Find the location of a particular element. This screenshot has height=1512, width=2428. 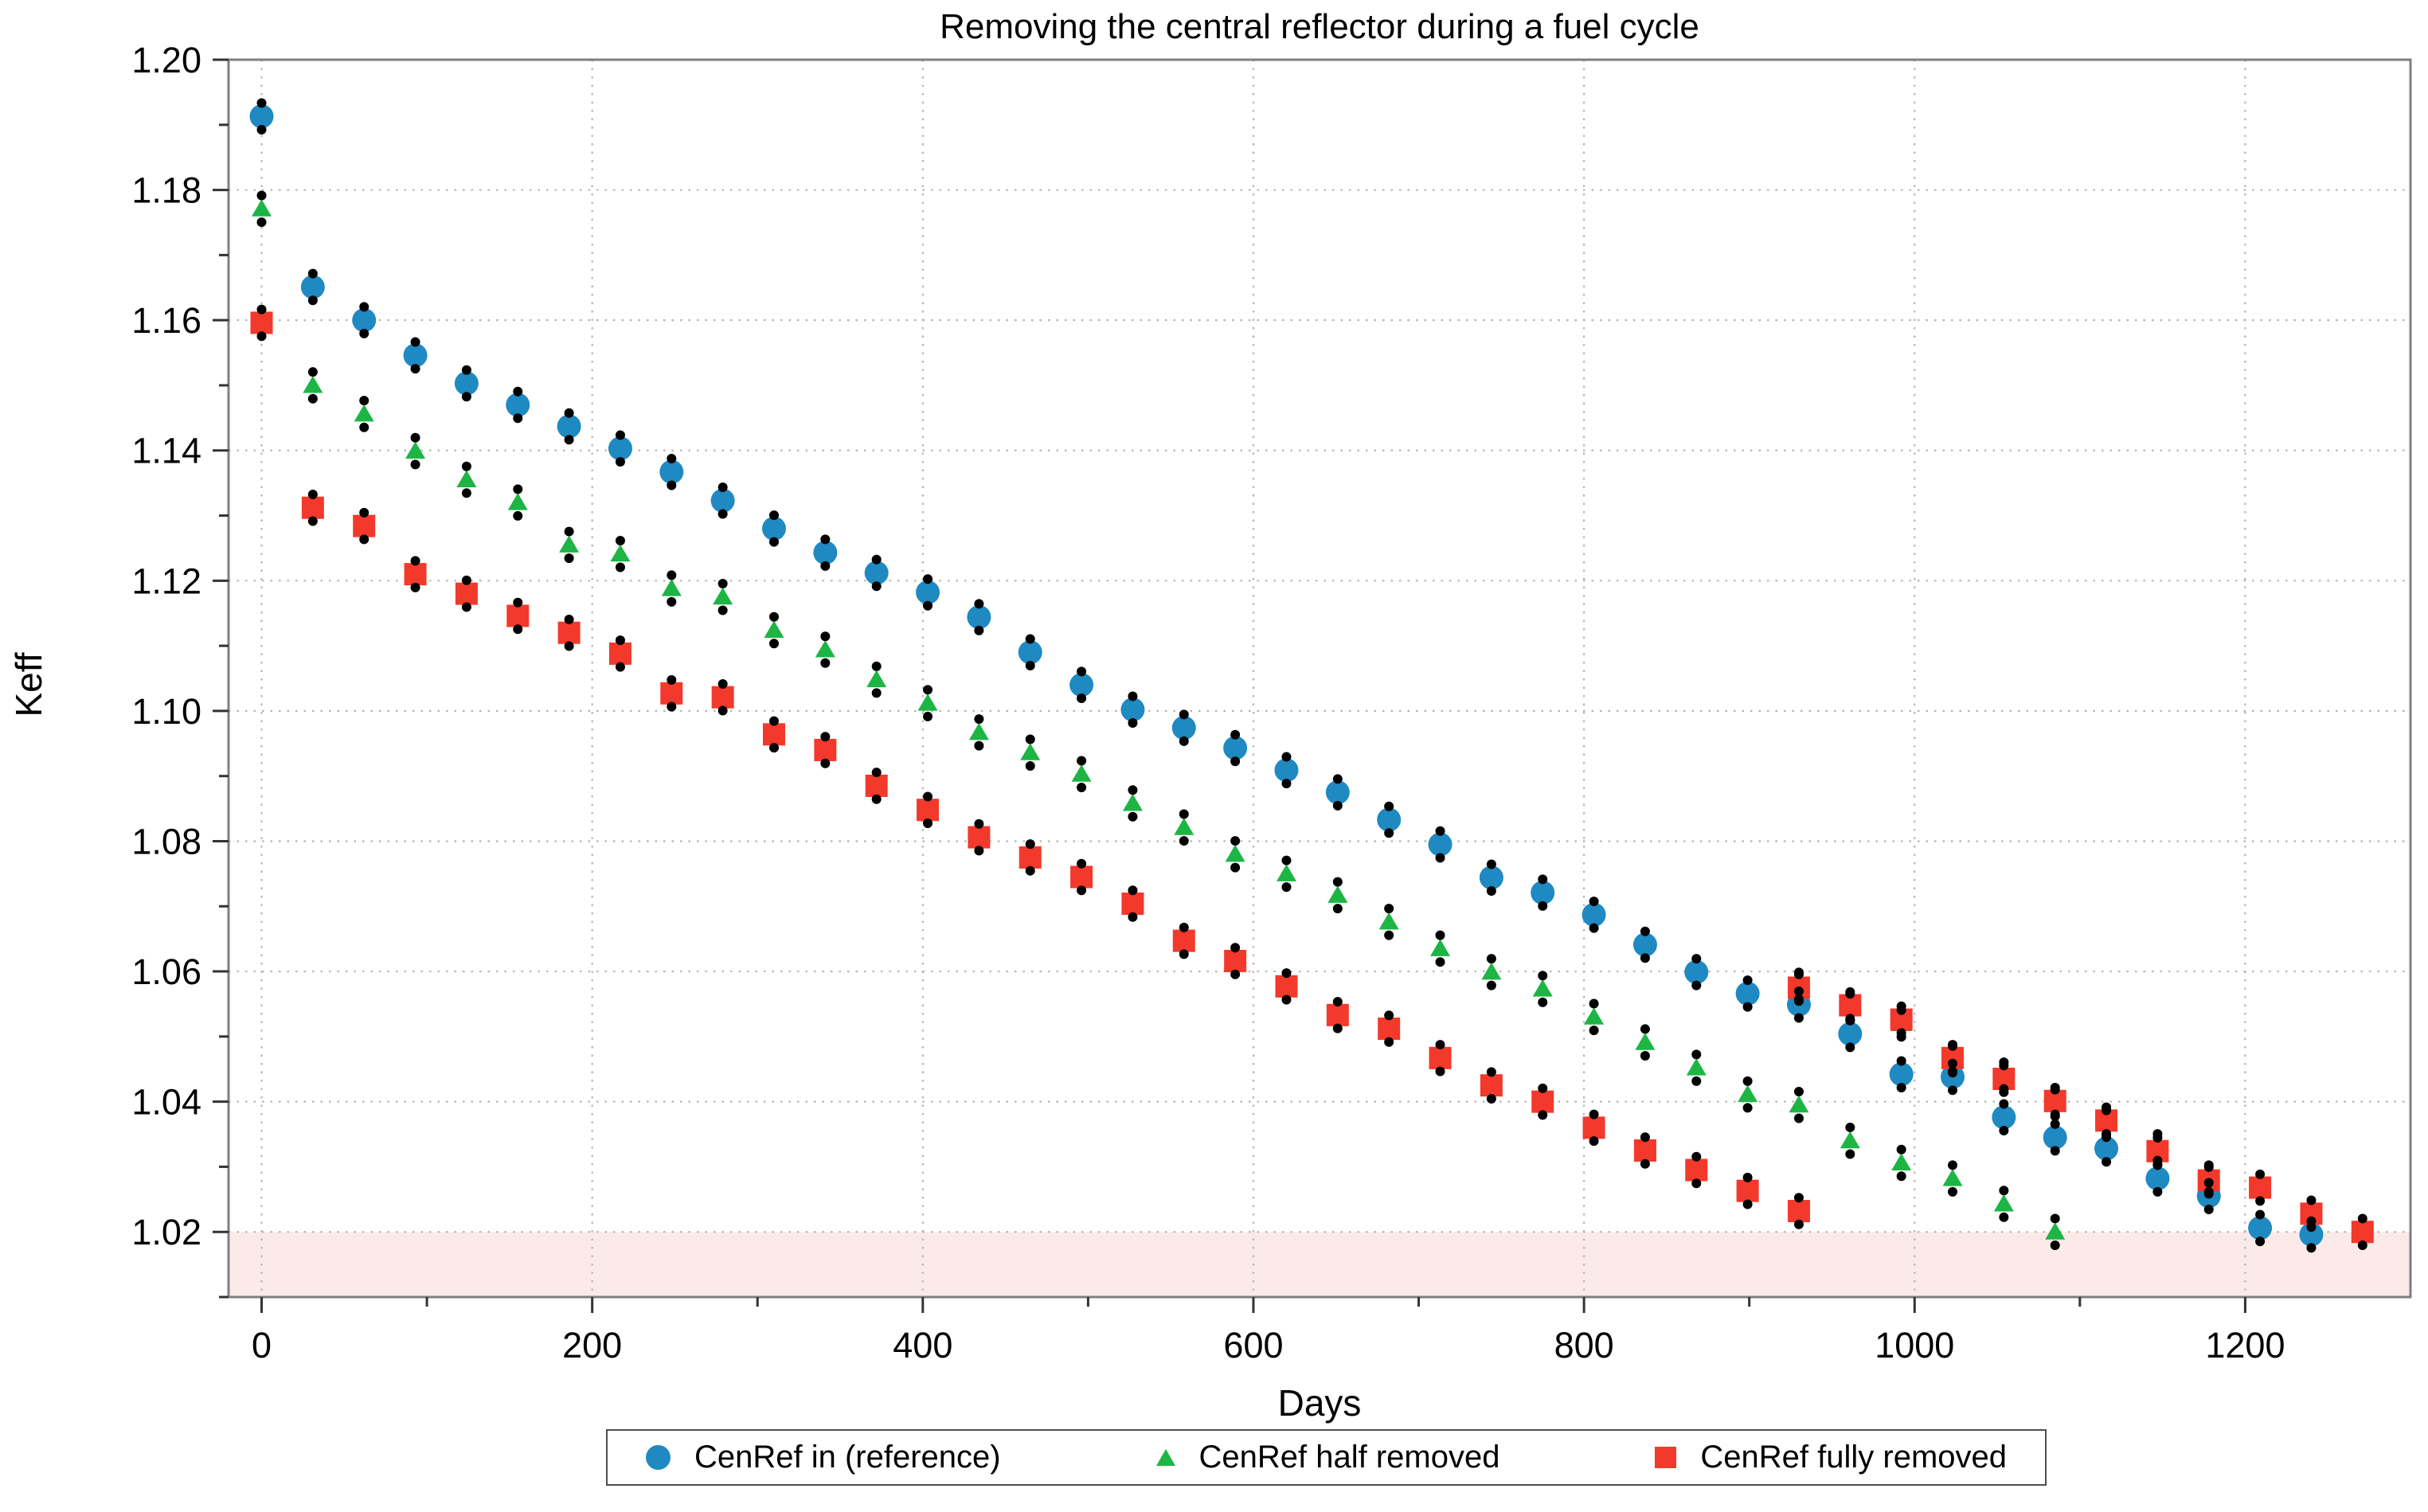

x-tick-label: 1200 is located at coordinates (2245, 1345).